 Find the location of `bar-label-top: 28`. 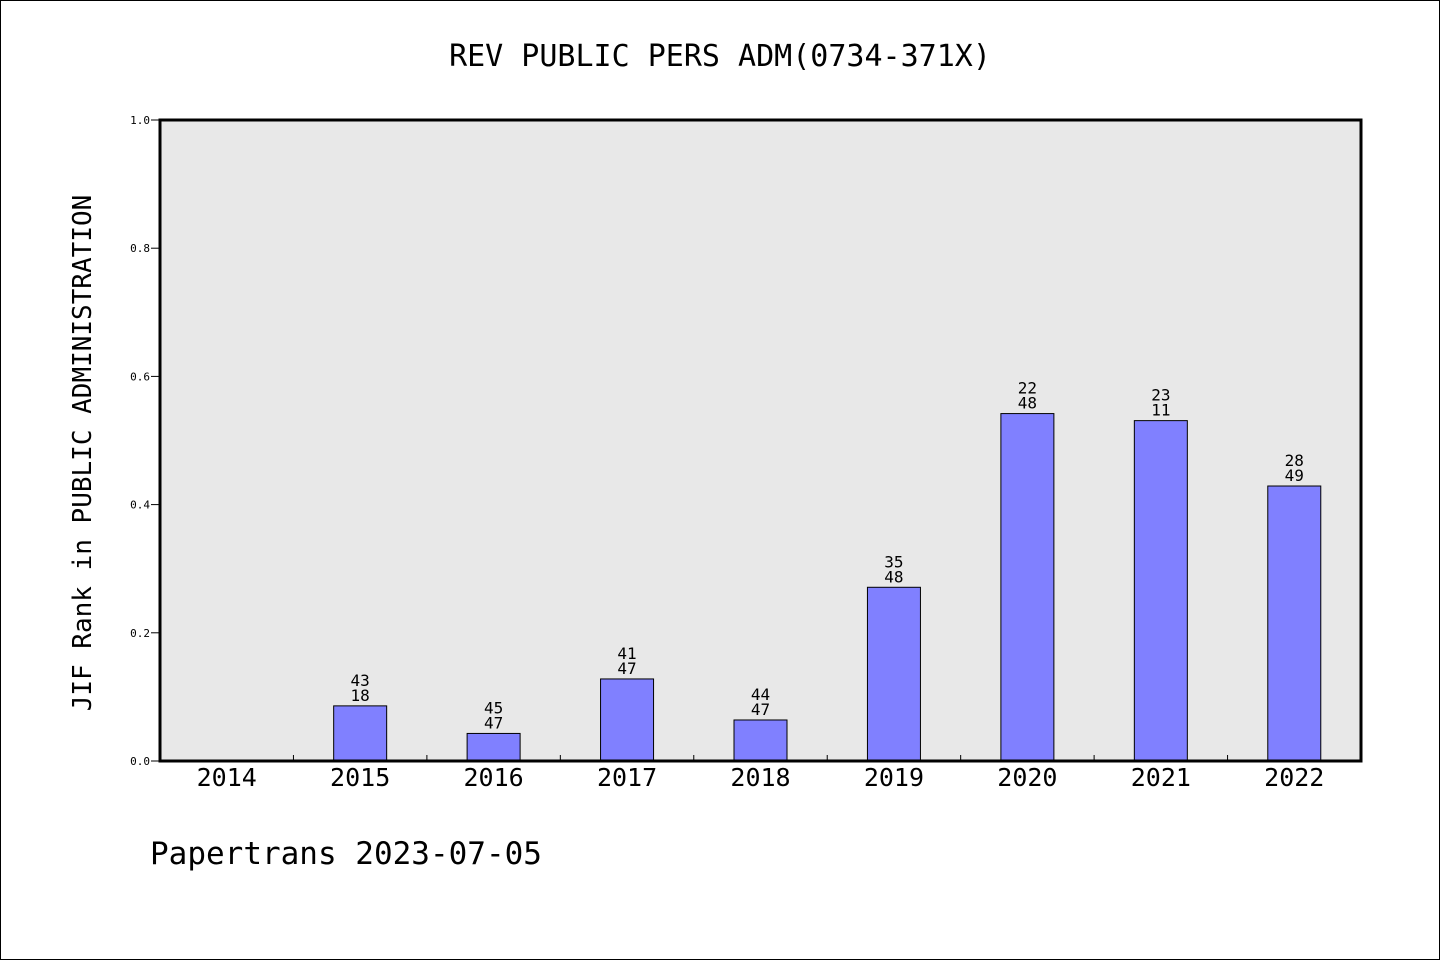

bar-label-top: 28 is located at coordinates (1294, 460).